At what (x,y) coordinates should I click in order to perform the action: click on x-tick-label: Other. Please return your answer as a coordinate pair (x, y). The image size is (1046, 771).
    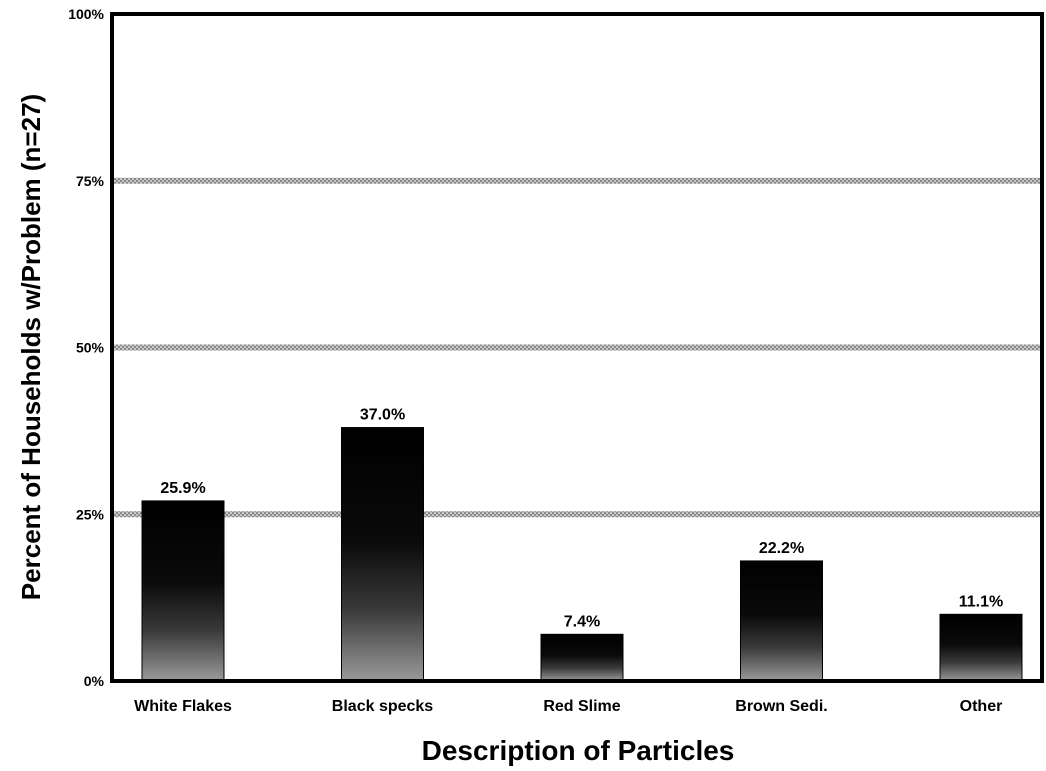
    Looking at the image, I should click on (981, 706).